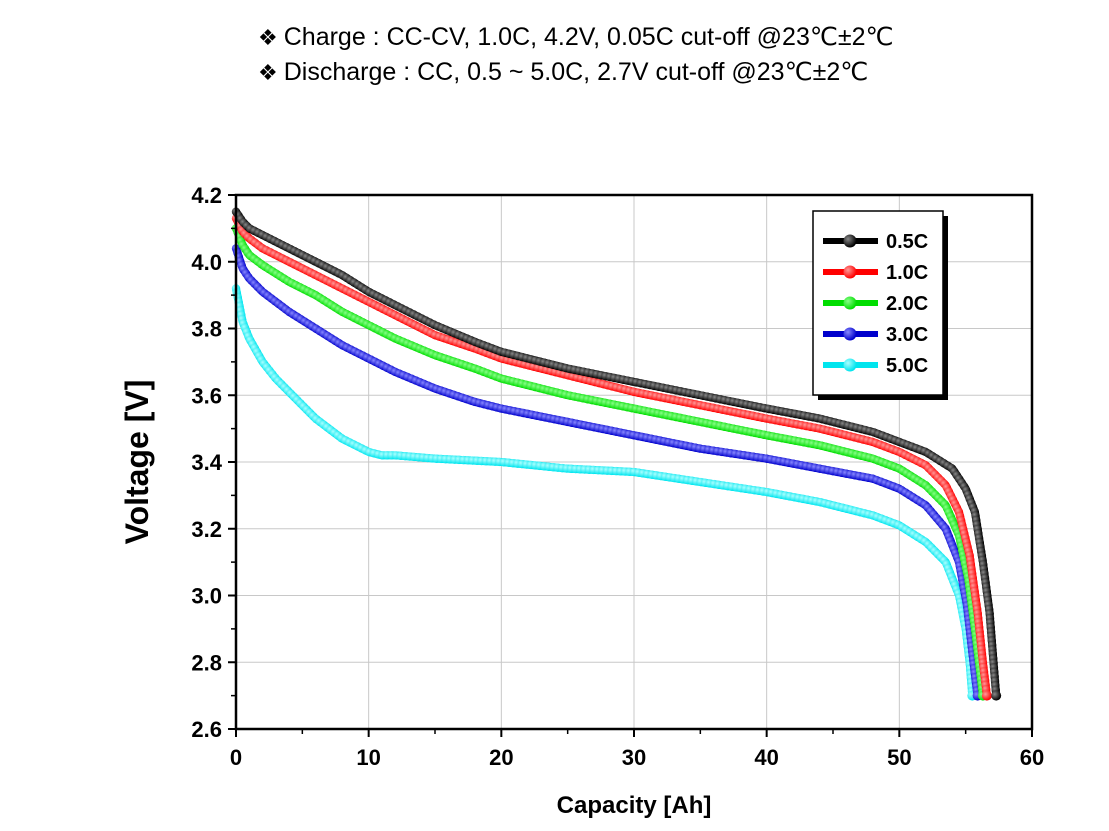 The height and width of the screenshot is (831, 1109). I want to click on x-tick-label: 30, so click(634, 757).